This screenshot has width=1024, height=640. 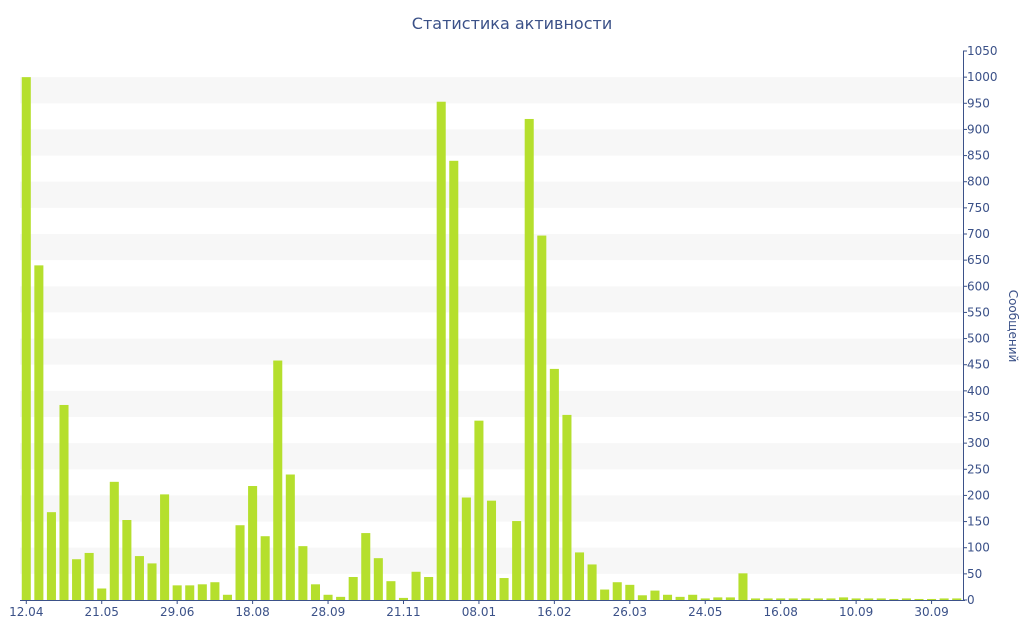 What do you see at coordinates (978, 182) in the screenshot?
I see `y-tick-label: 800` at bounding box center [978, 182].